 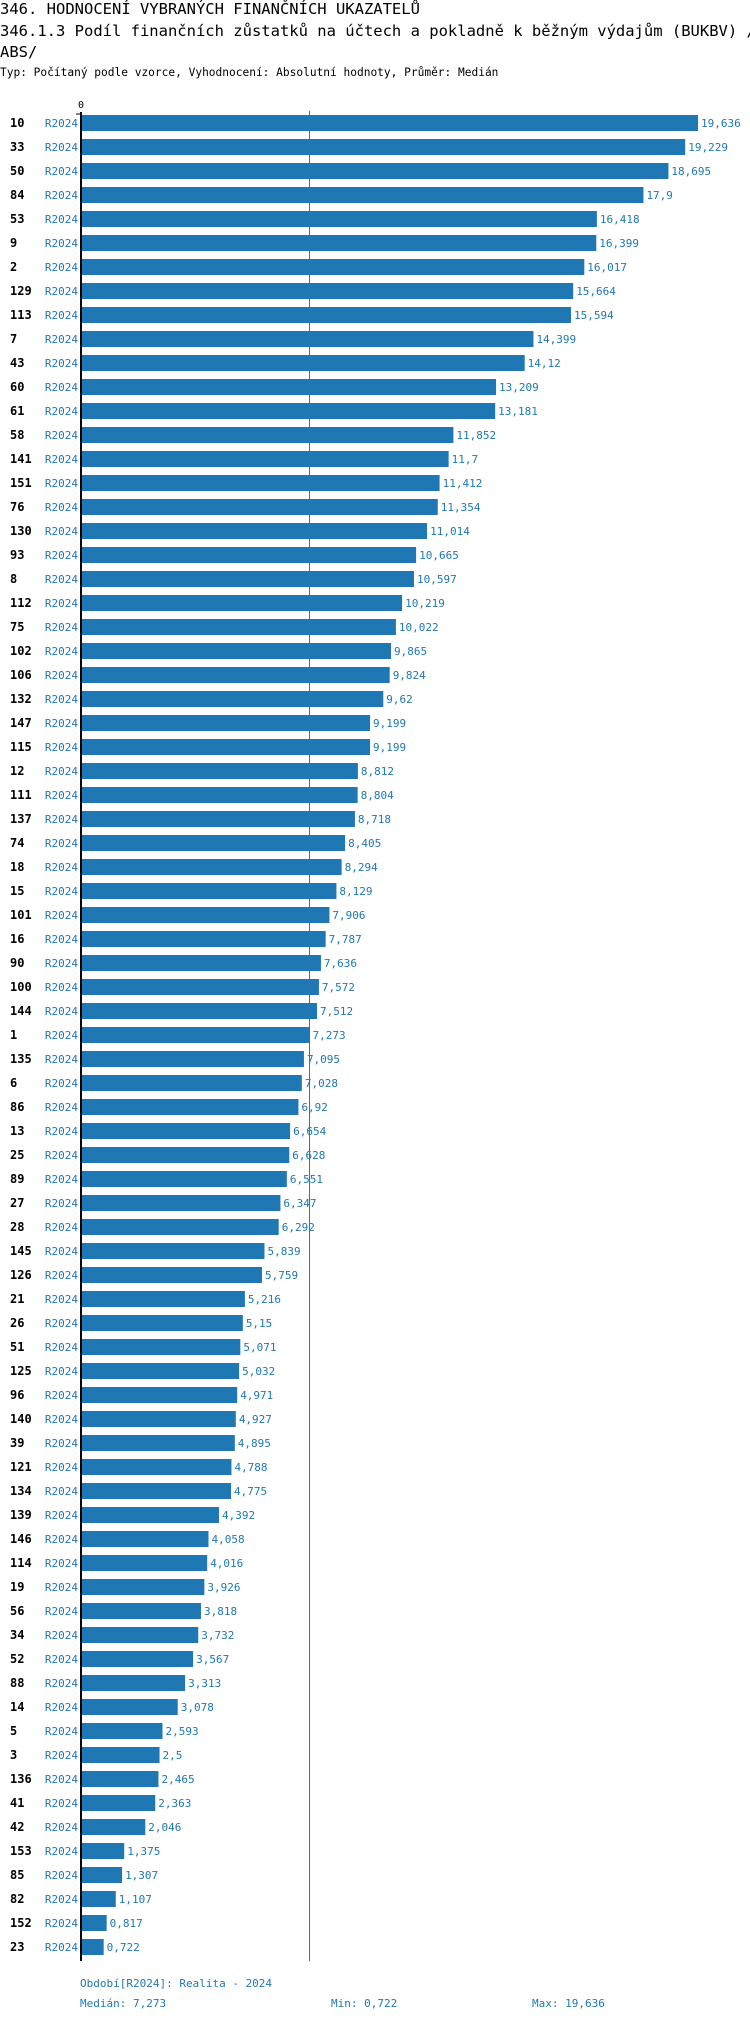 What do you see at coordinates (181, 1731) in the screenshot?
I see `value-label: 2,593` at bounding box center [181, 1731].